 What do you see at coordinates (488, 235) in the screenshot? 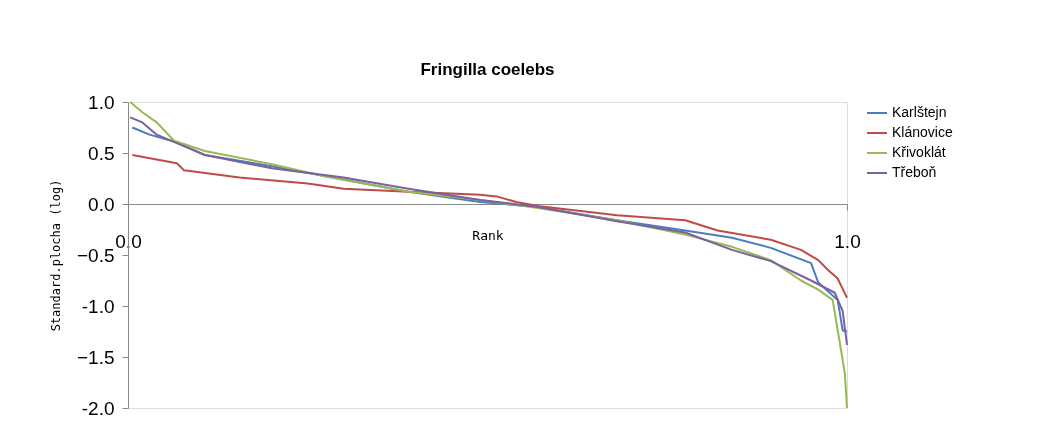
I see `x-axis-title: Rank` at bounding box center [488, 235].